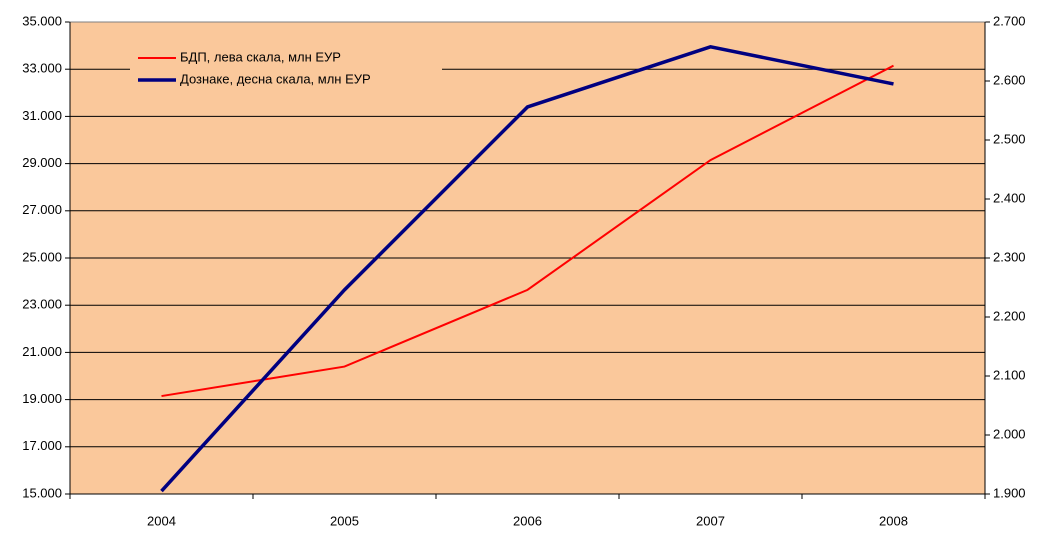 The height and width of the screenshot is (535, 1047). Describe the element at coordinates (161, 520) in the screenshot. I see `x-tick-label: 2004` at that location.